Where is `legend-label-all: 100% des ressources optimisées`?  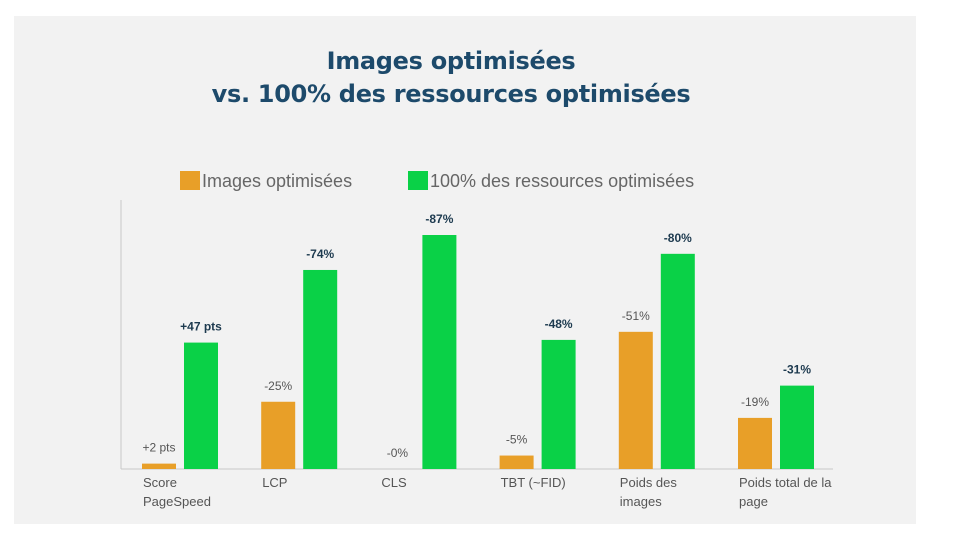 legend-label-all: 100% des ressources optimisées is located at coordinates (562, 181).